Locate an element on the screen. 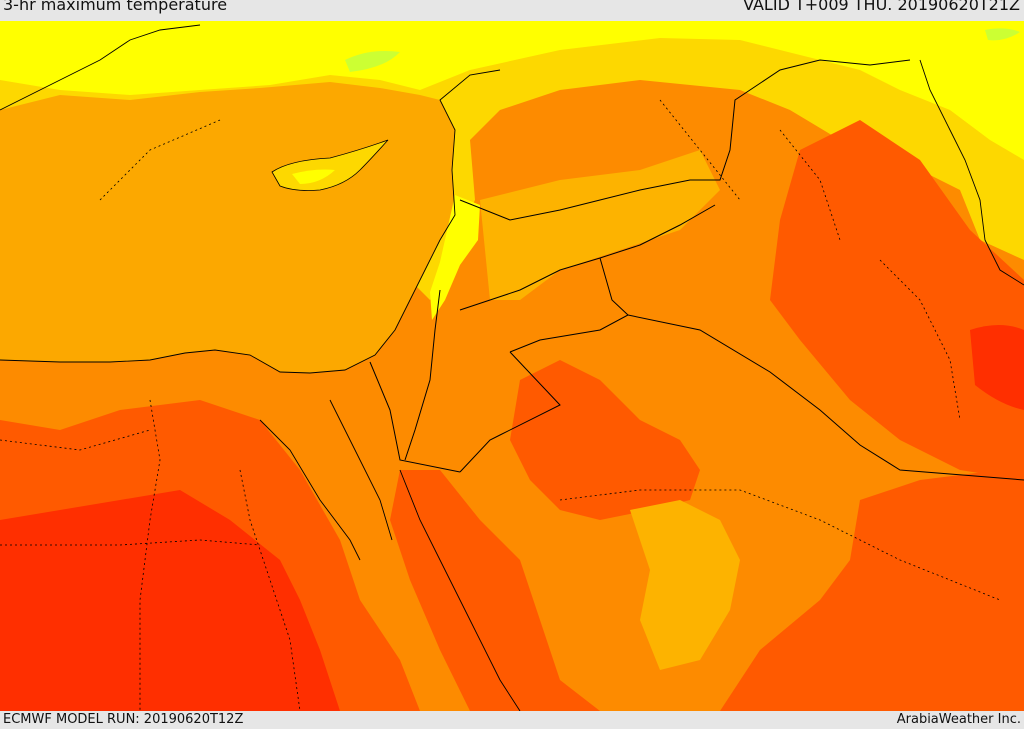  temp-band-green-spot is located at coordinates (372, 61).